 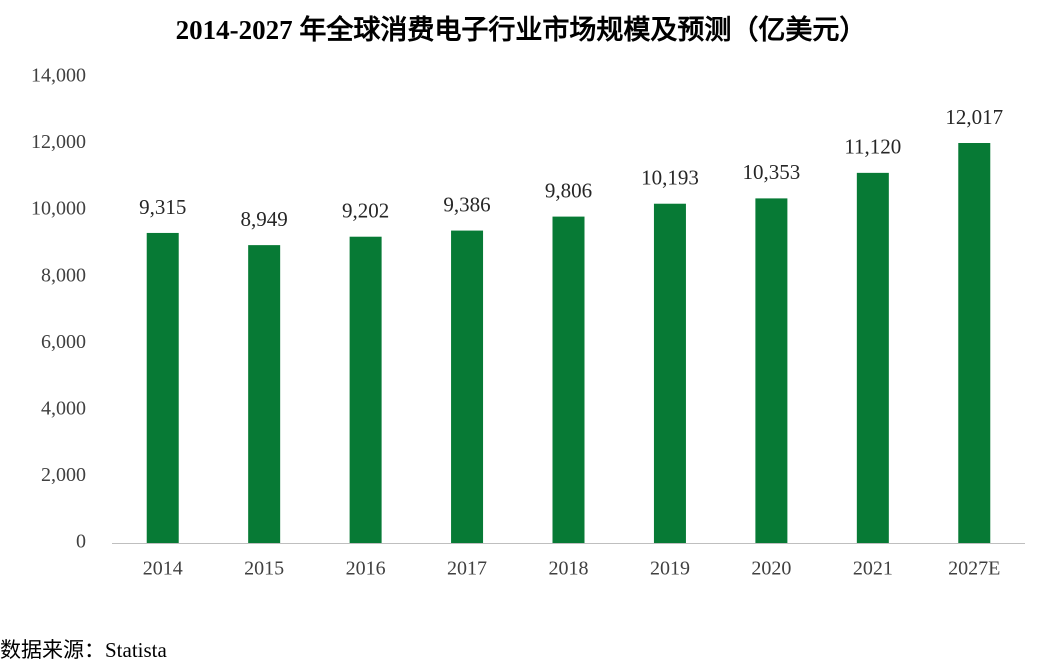 What do you see at coordinates (670, 178) in the screenshot?
I see `value-label: 10,193` at bounding box center [670, 178].